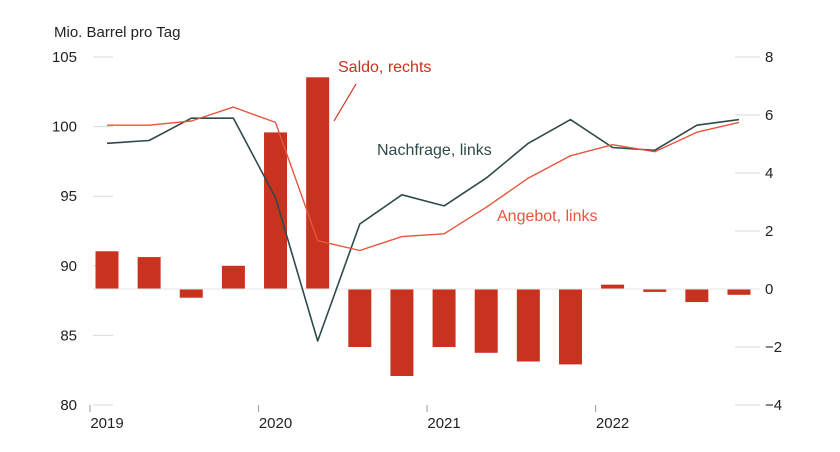 The height and width of the screenshot is (452, 840). I want to click on annotation-saldo: Saldo, rechts, so click(384, 67).